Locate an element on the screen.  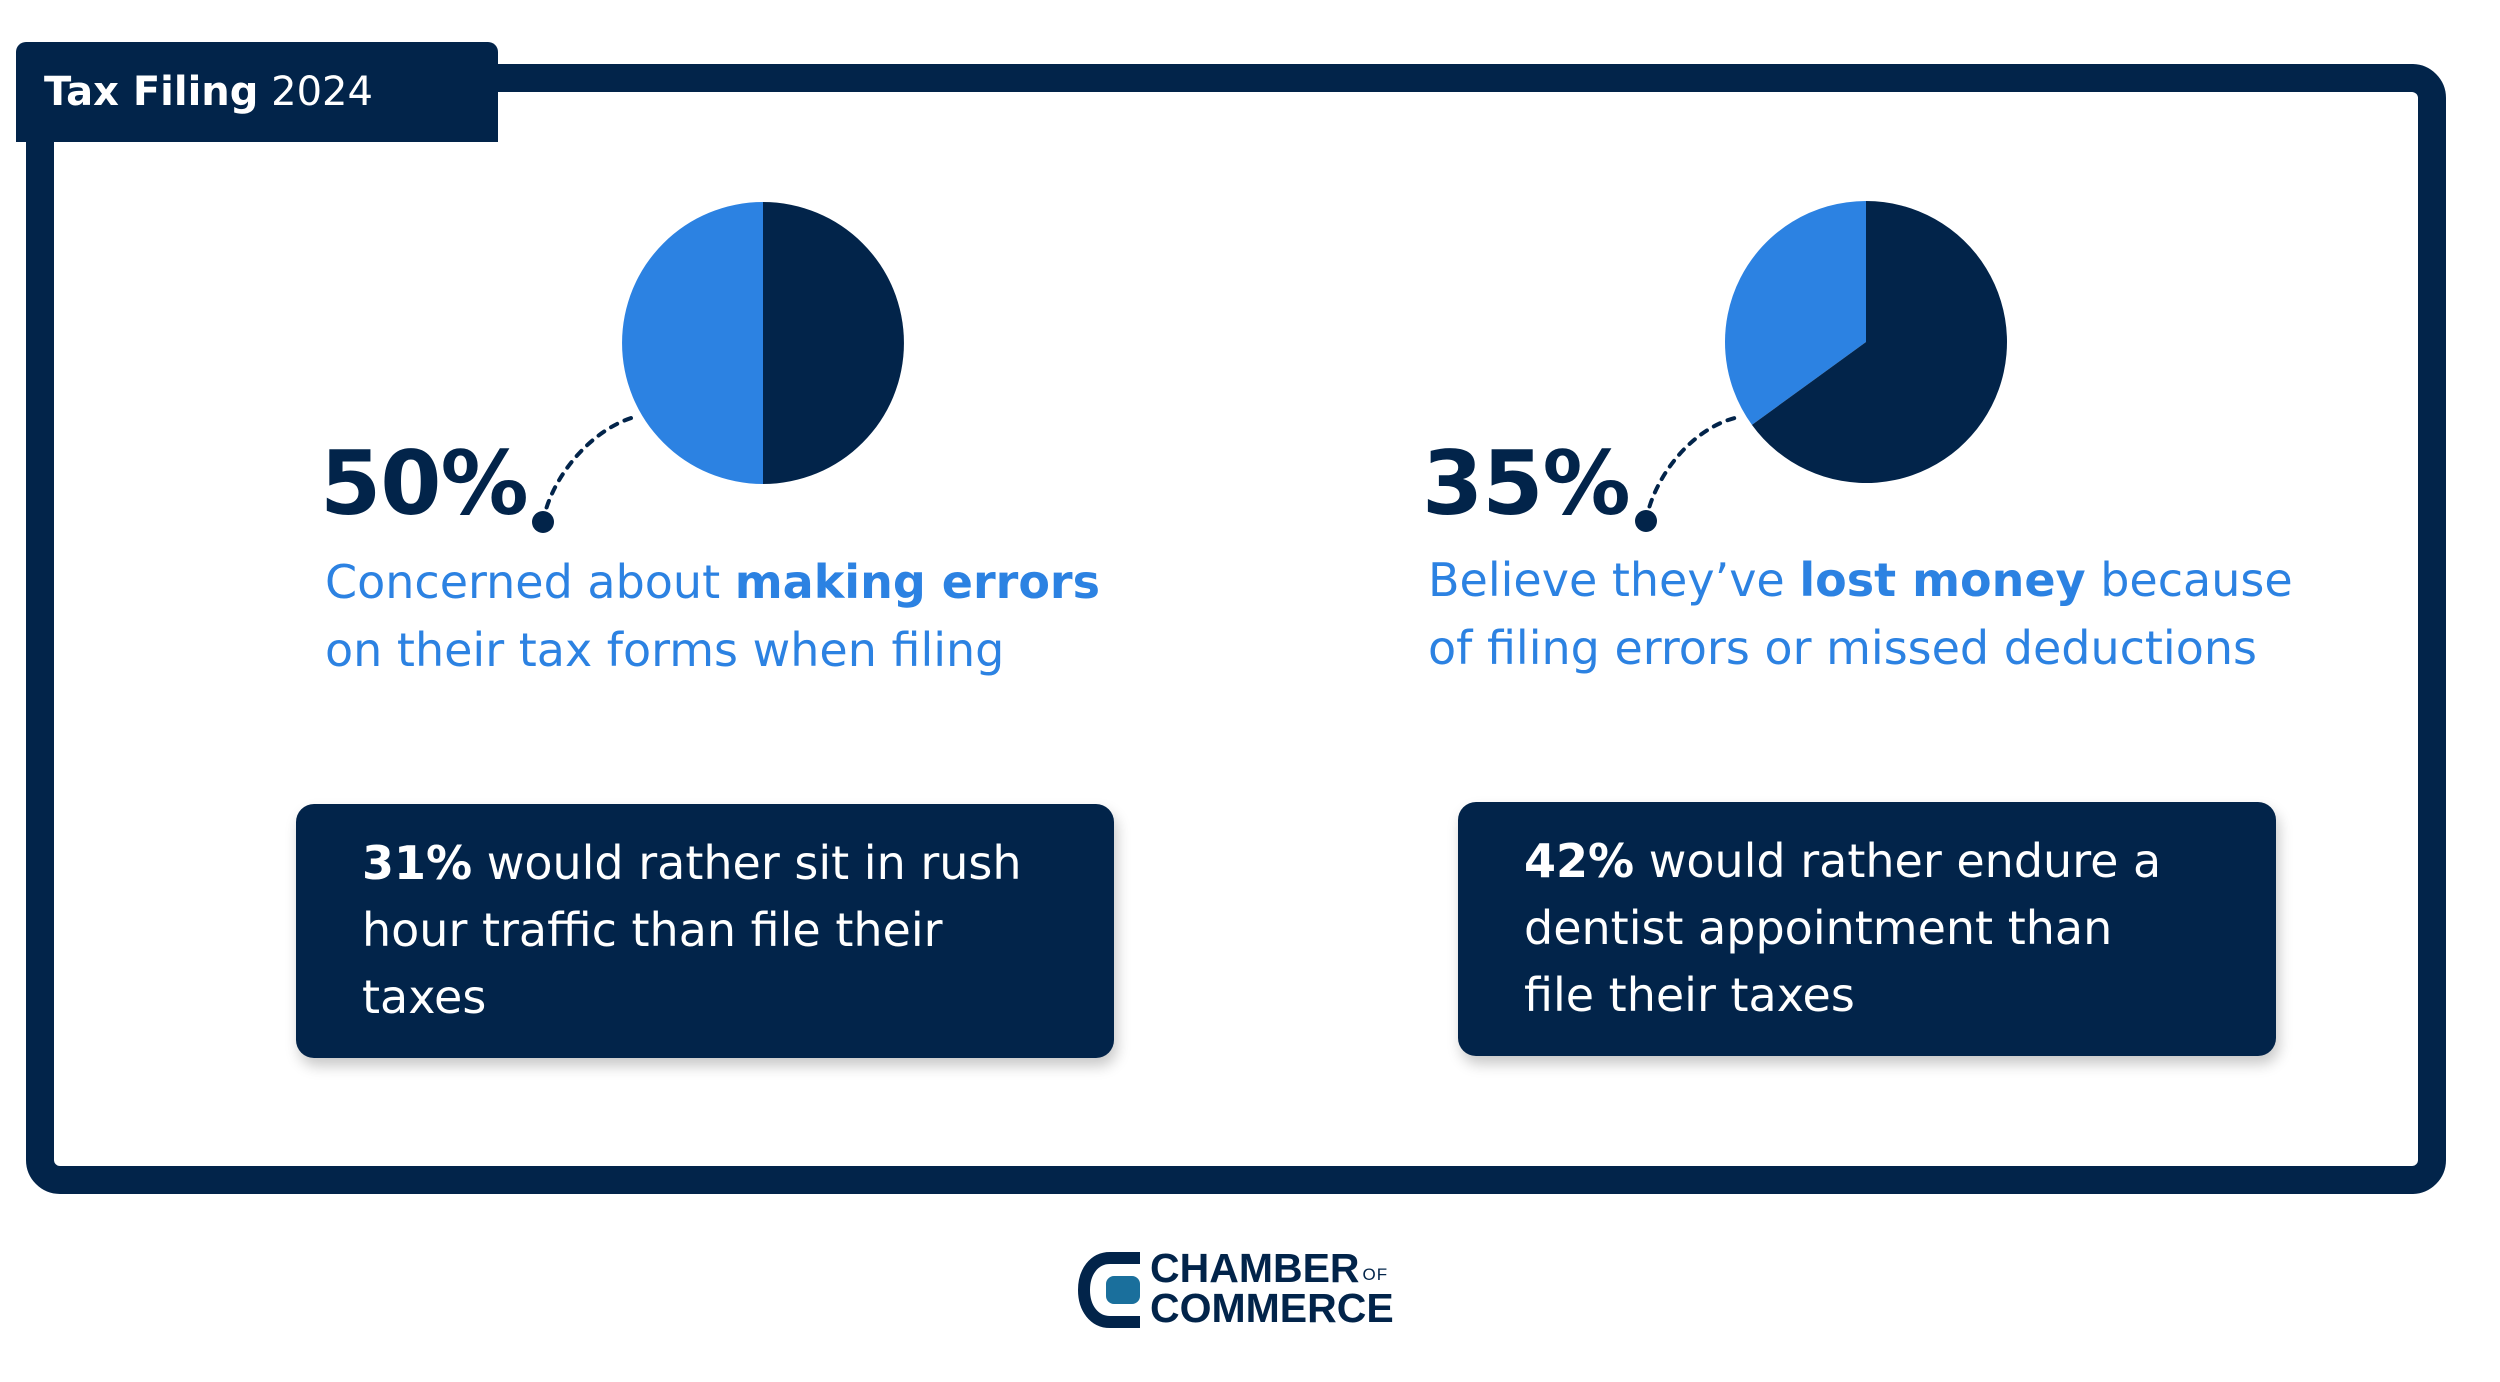
logo-word-commerce: COMMERCE is located at coordinates (1272, 1308).